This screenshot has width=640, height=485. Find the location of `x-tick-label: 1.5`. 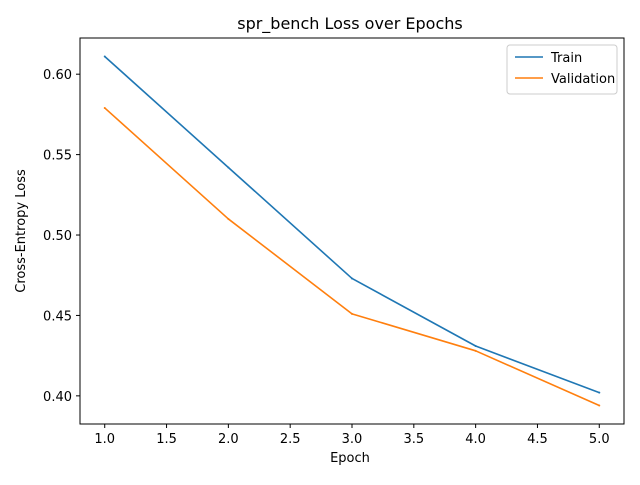

x-tick-label: 1.5 is located at coordinates (166, 439).